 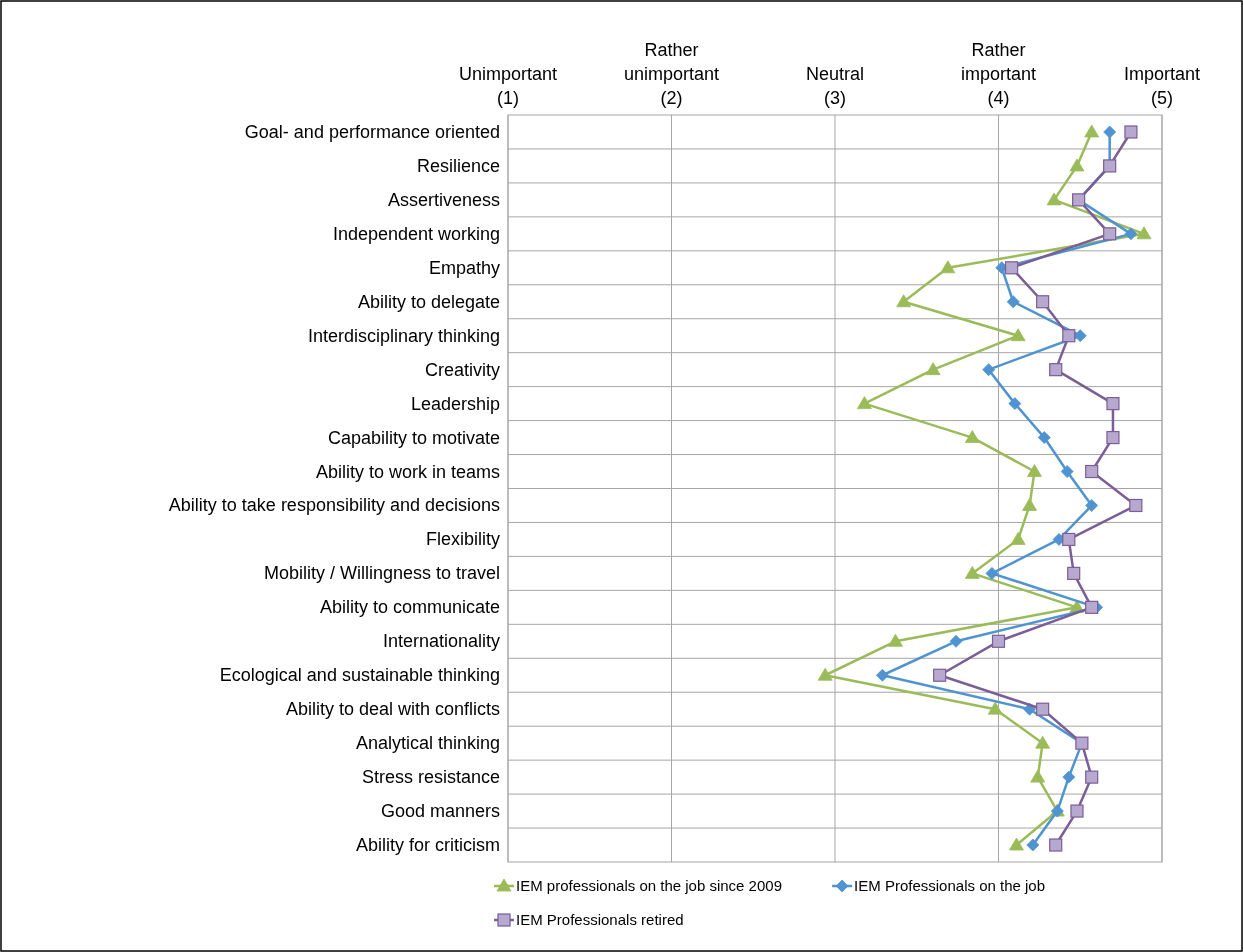 What do you see at coordinates (427, 743) in the screenshot?
I see `y-tick-label: Analytical thinking` at bounding box center [427, 743].